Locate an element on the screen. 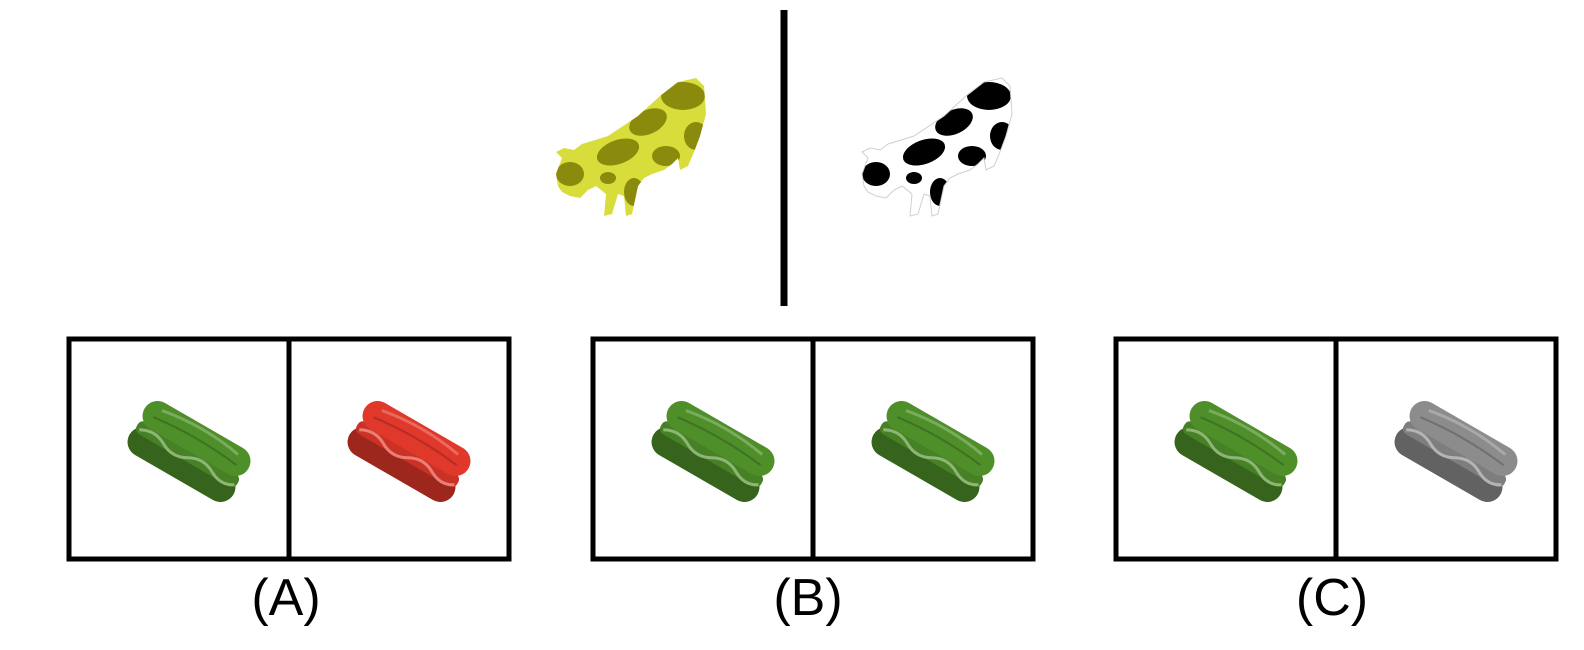  option-c-label: (C) is located at coordinates (1332, 598).